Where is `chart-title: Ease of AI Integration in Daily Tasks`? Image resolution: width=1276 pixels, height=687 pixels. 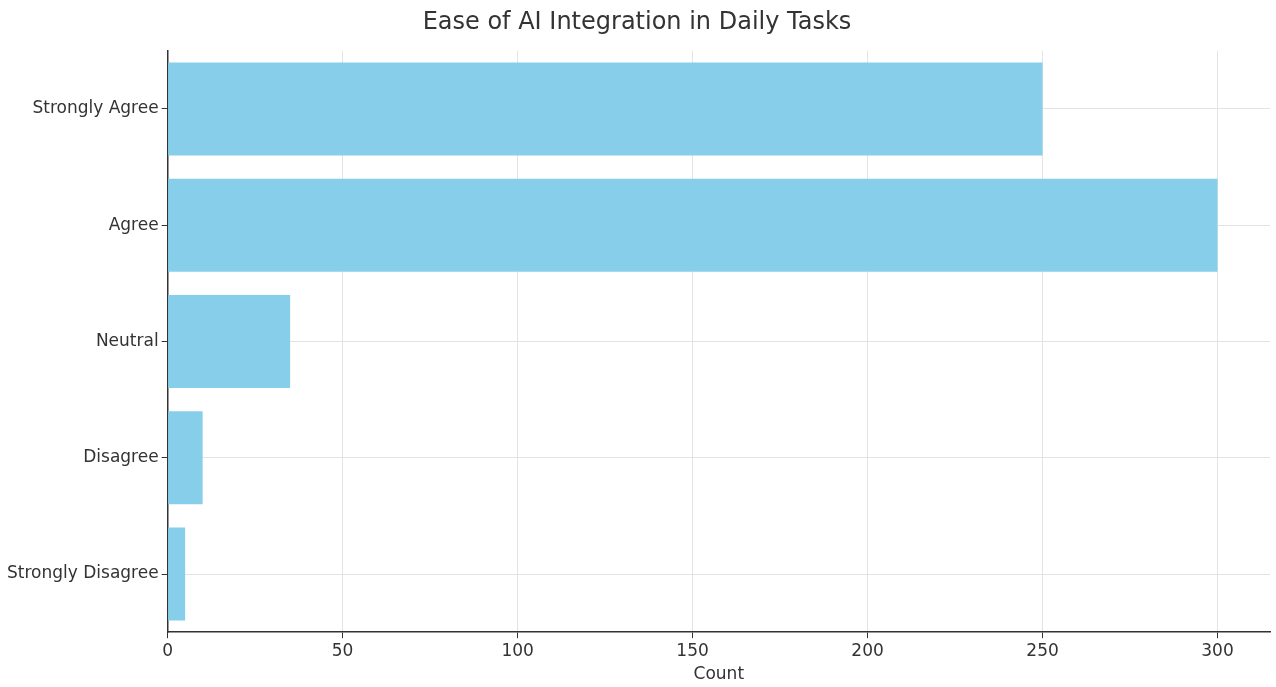
chart-title: Ease of AI Integration in Daily Tasks is located at coordinates (637, 20).